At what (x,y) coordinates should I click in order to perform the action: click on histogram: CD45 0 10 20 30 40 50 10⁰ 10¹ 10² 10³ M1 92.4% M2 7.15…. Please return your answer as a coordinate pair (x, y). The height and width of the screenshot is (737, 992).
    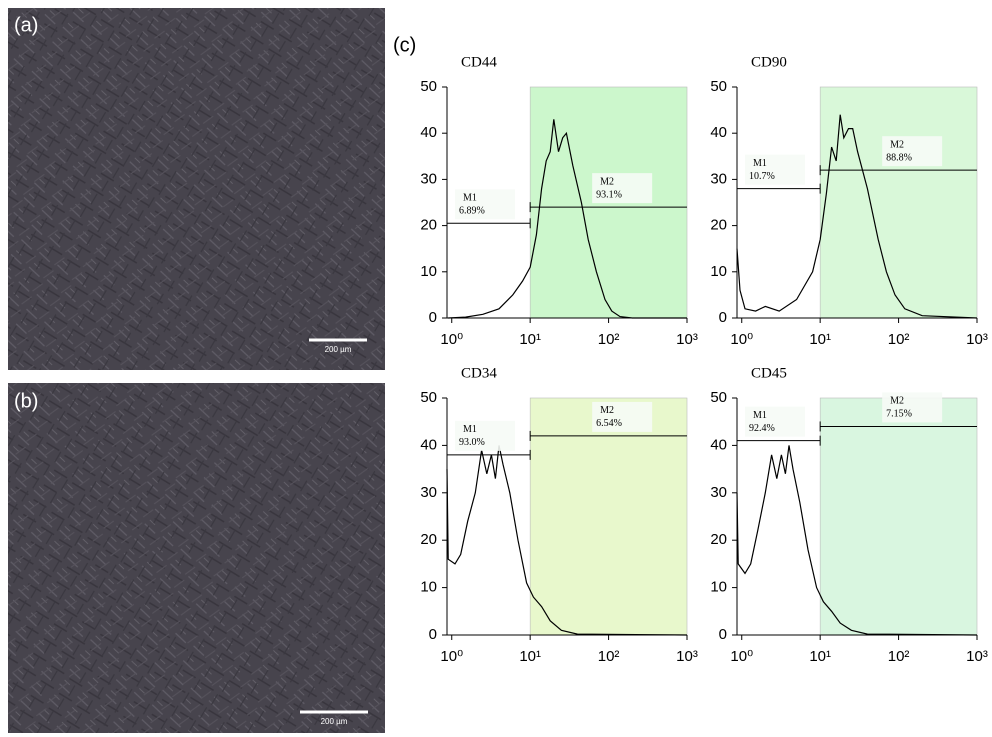
    Looking at the image, I should click on (849, 515).